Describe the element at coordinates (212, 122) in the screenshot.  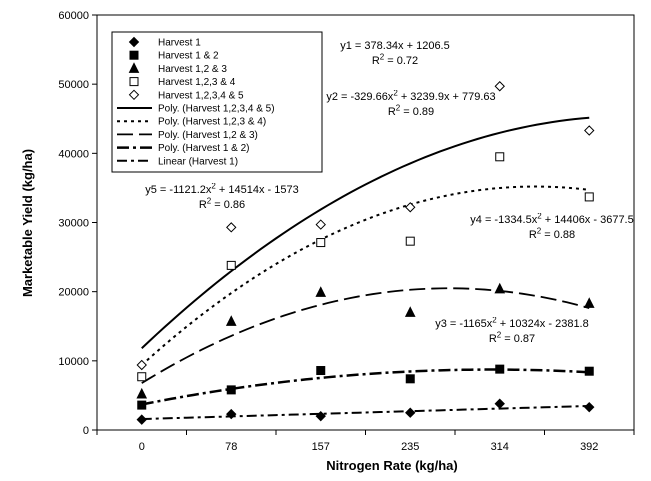
I see `legend-label: Poly. (Harvest 1,2,3 & 4)` at that location.